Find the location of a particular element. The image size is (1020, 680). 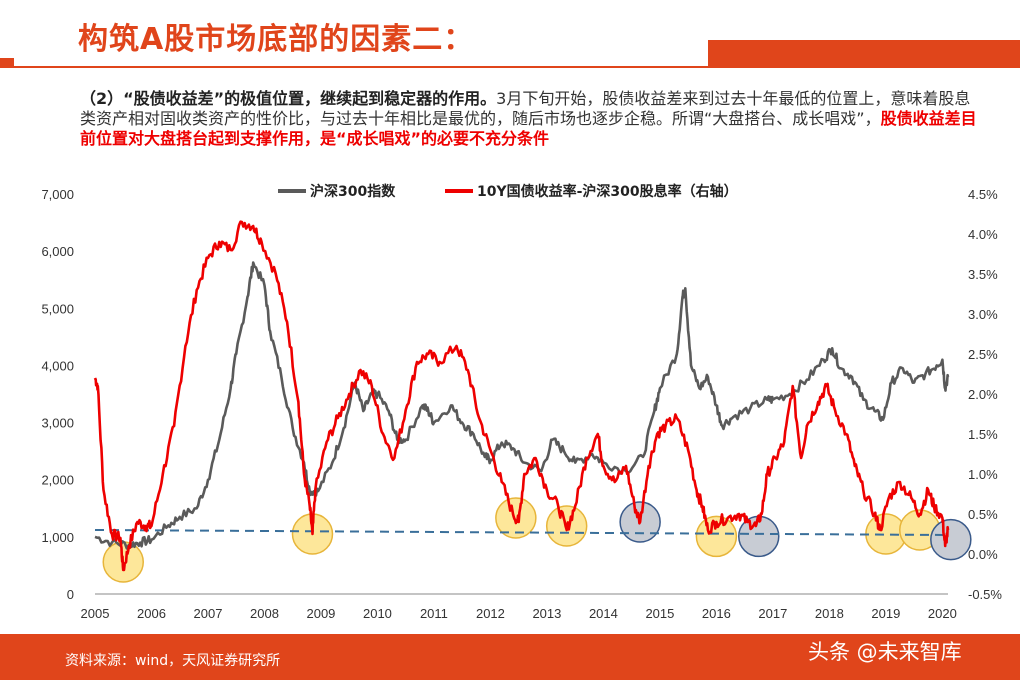

chart-legend: 沪深300指数 10Y国债收益率-沪深300股息率（右轴） is located at coordinates (508, 191).